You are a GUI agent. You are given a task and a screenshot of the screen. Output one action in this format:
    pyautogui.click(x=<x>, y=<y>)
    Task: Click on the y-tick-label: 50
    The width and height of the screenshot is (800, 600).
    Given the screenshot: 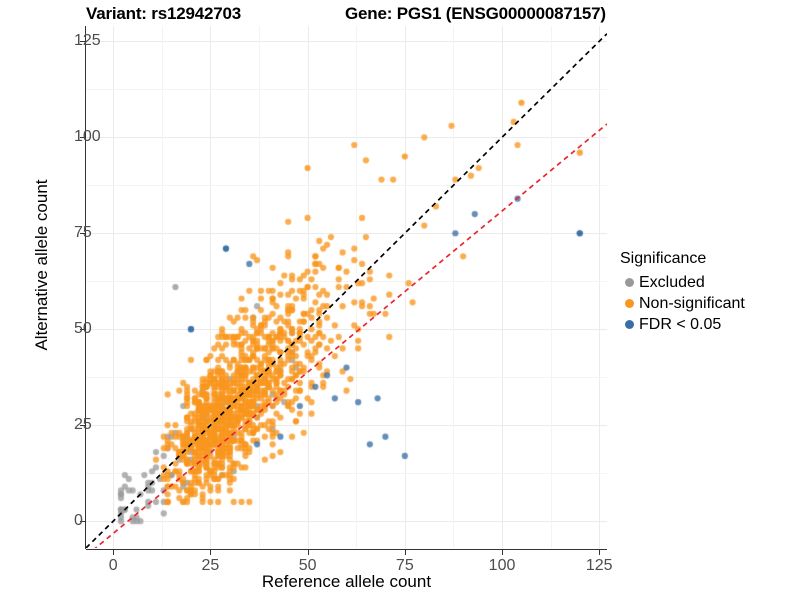 What is the action you would take?
    pyautogui.click(x=83, y=329)
    